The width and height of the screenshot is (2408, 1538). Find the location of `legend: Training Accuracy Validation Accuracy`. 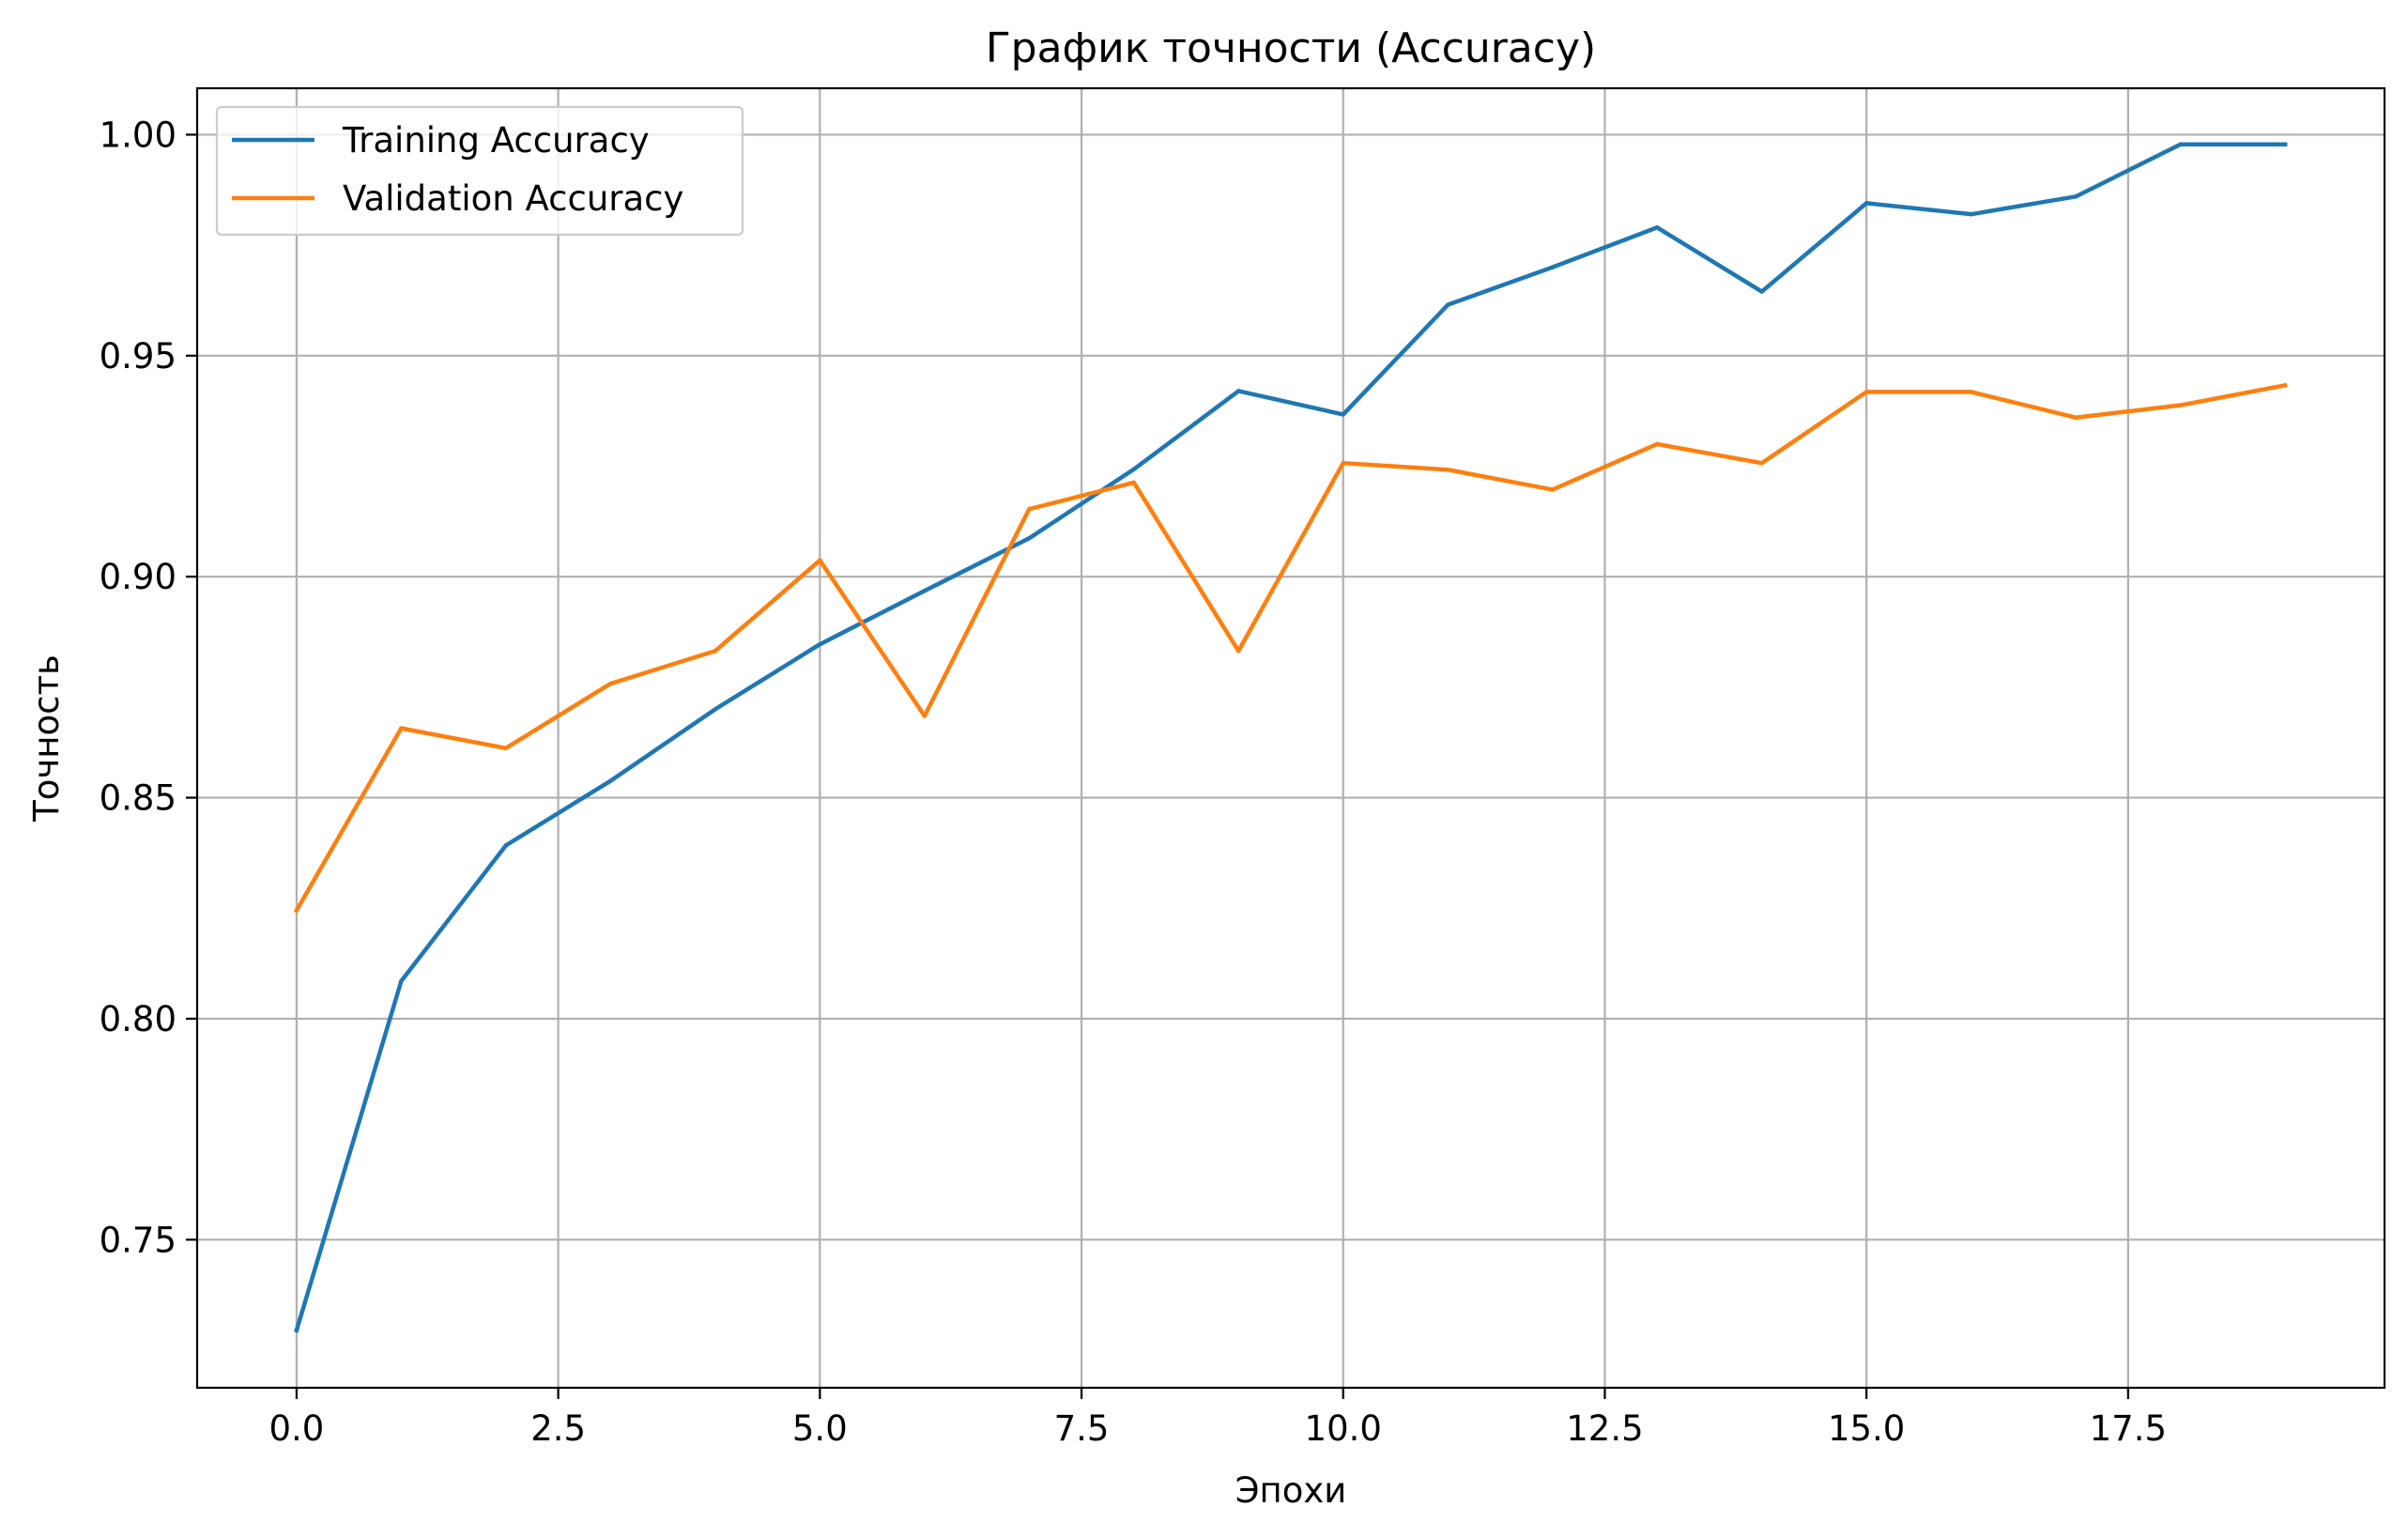

legend: Training Accuracy Validation Accuracy is located at coordinates (479, 171).